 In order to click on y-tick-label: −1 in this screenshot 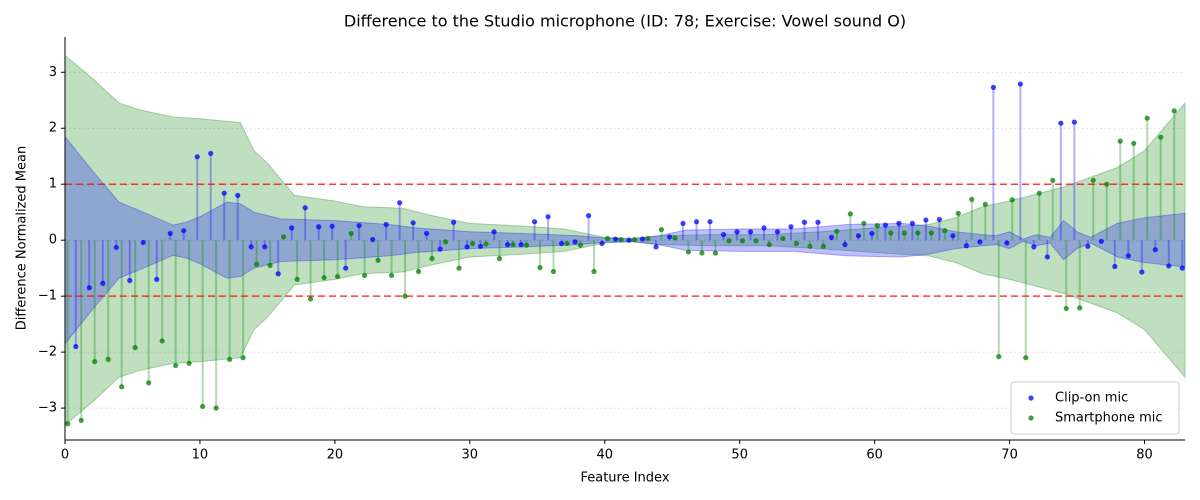, I will do `click(47, 296)`.